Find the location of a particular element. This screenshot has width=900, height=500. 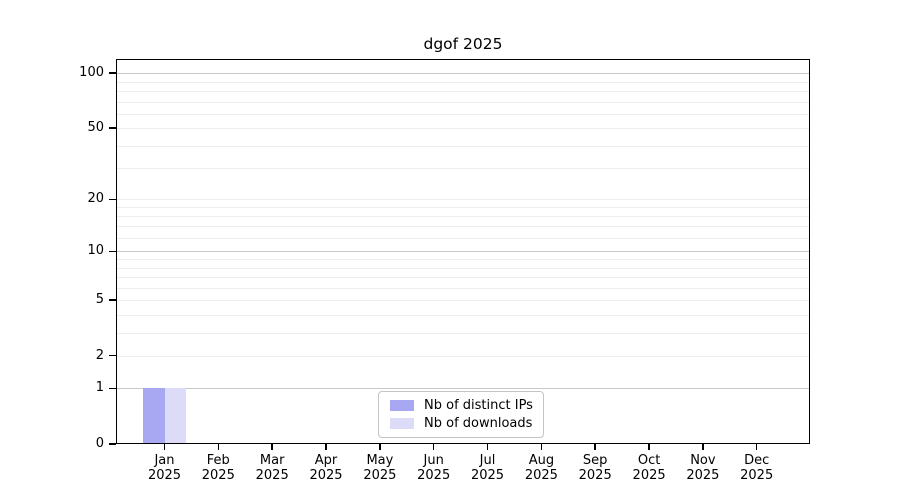

legend-swatch-downloads is located at coordinates (402, 424).